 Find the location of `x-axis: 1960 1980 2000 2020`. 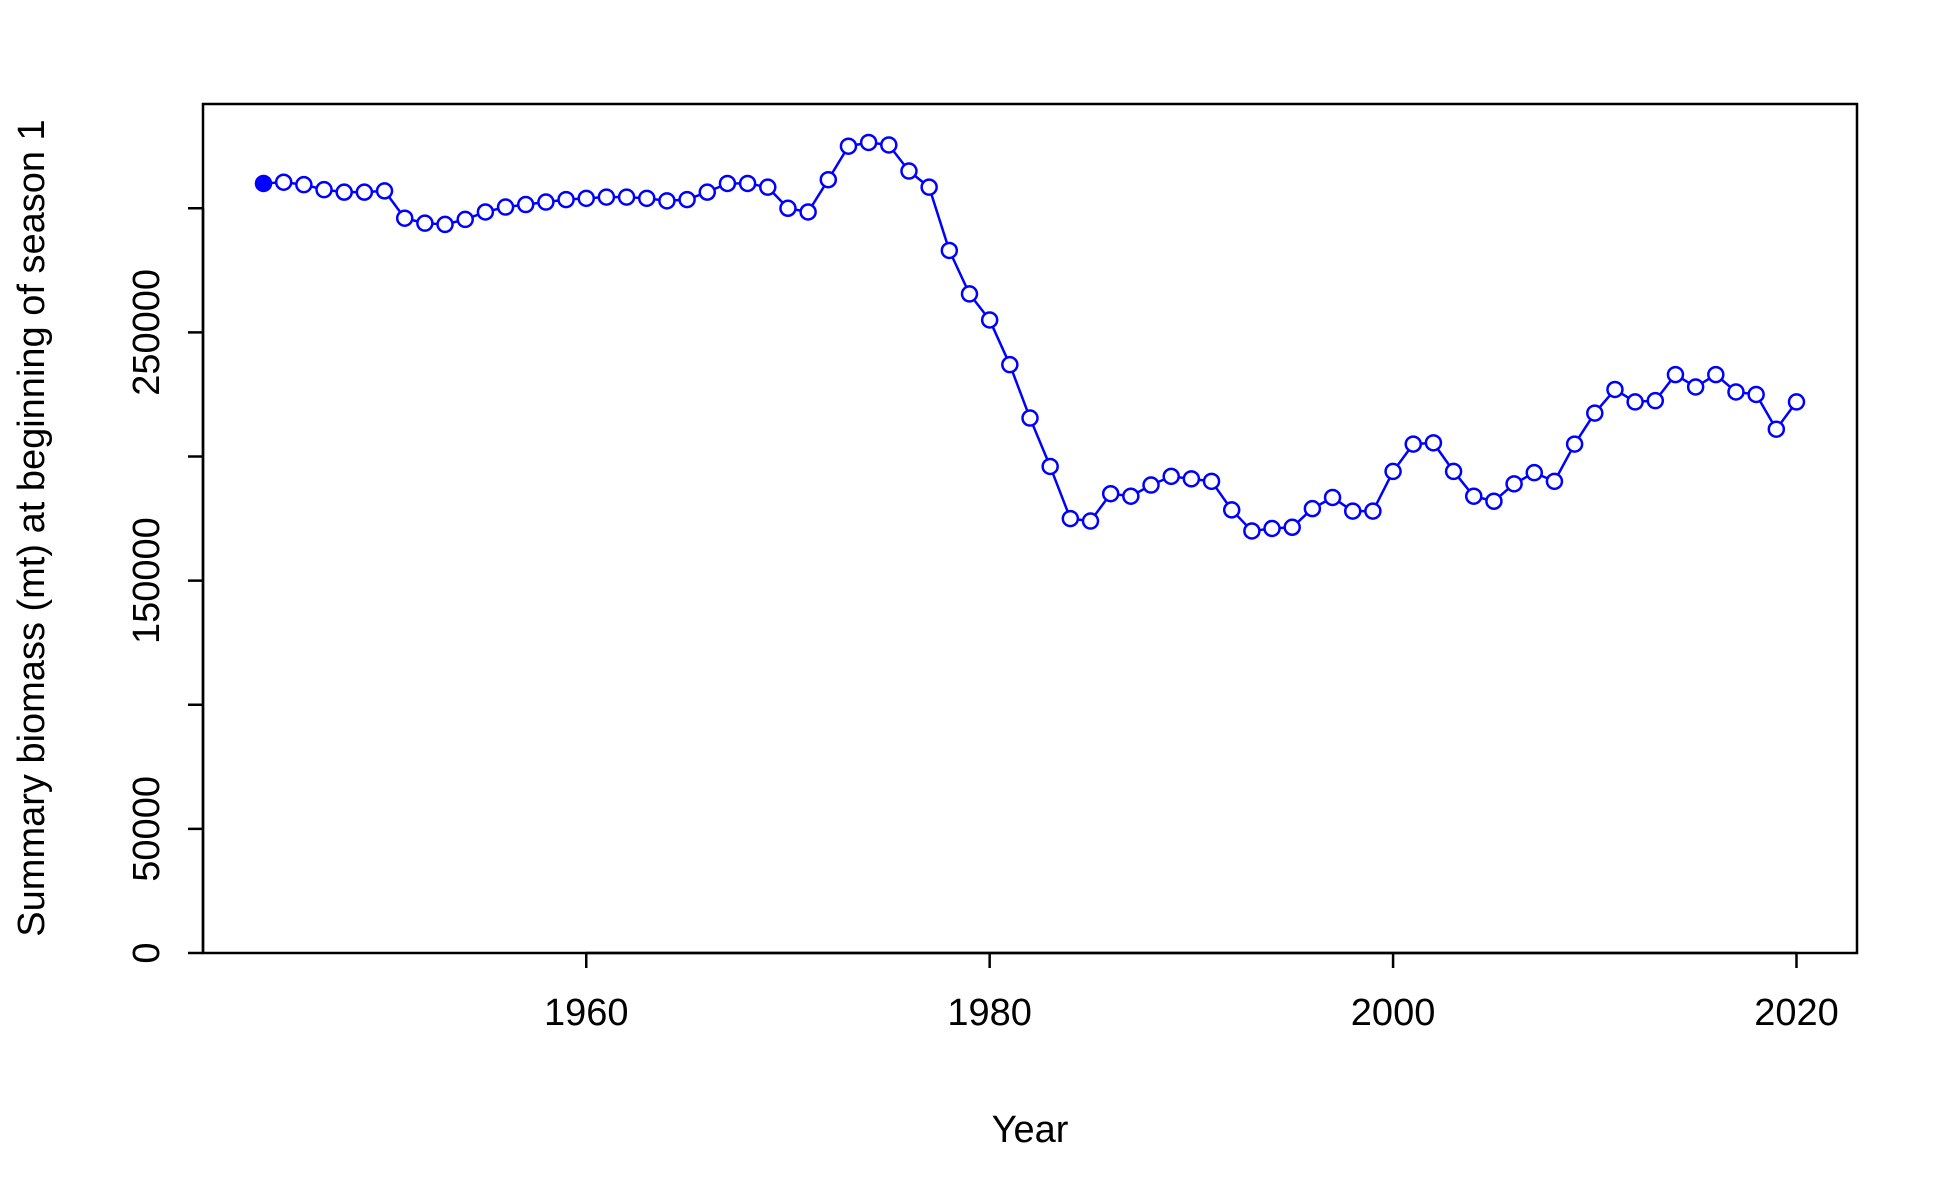

x-axis: 1960 1980 2000 2020 is located at coordinates (1191, 992).